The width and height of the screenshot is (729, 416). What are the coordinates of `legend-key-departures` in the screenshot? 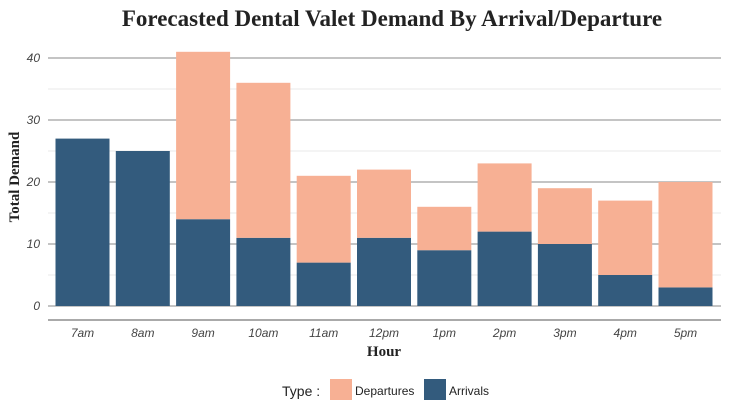 It's located at (341, 389).